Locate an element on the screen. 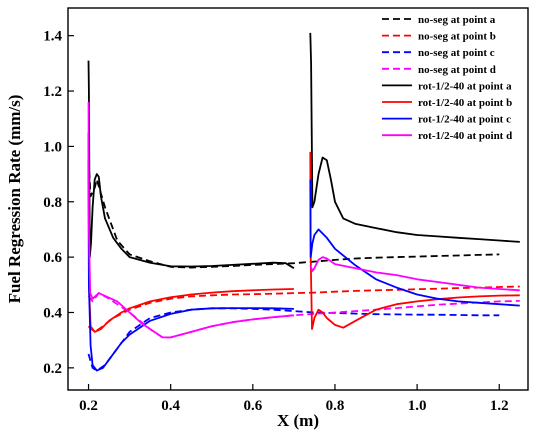 The image size is (550, 436). y-tick-label: 1.4 is located at coordinates (52, 37).